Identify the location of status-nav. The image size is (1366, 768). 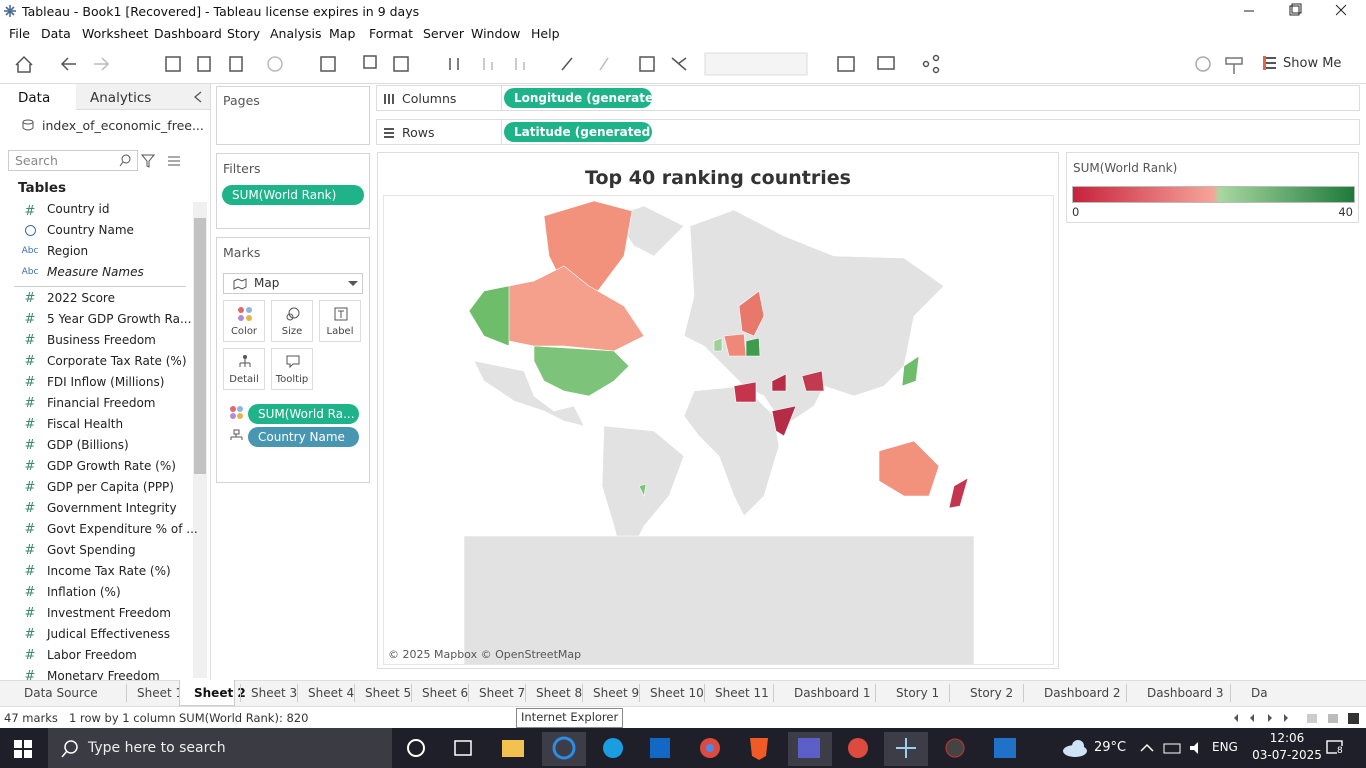
(1297, 718).